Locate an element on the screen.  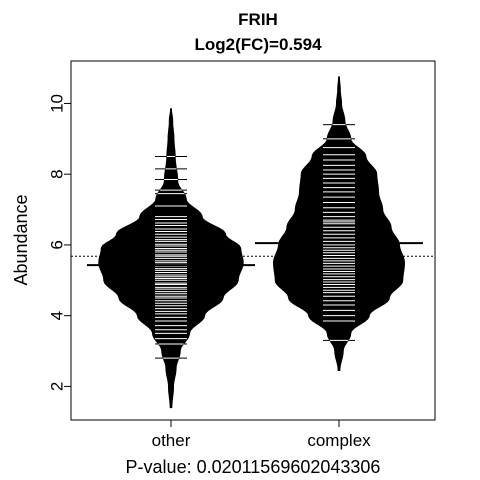
y-axis: 2 4 6 8 10 is located at coordinates (59, 242).